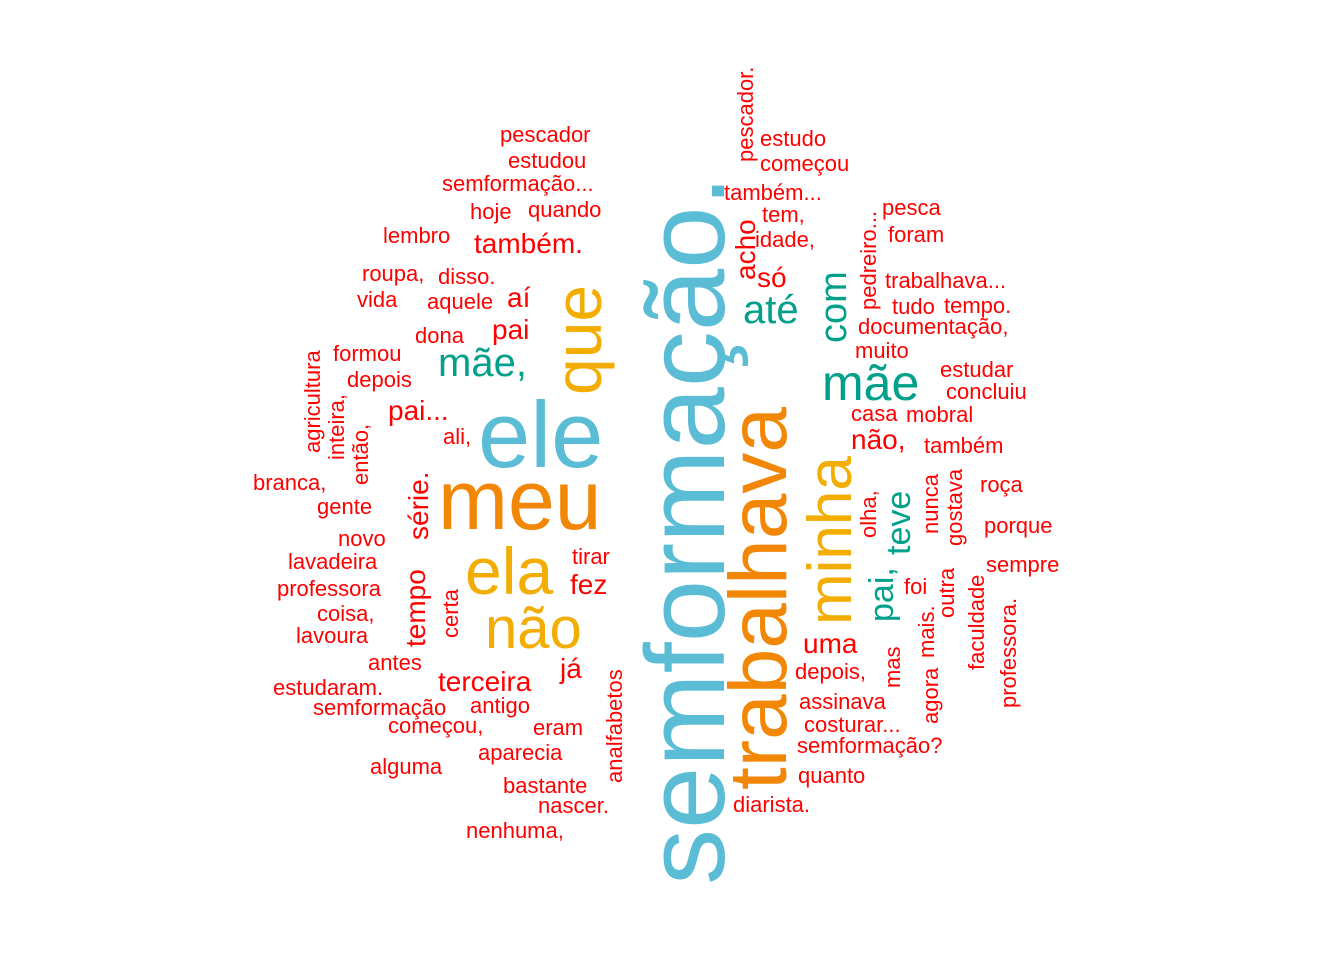  Describe the element at coordinates (830, 671) in the screenshot. I see `word-depois-comma: depois,` at that location.